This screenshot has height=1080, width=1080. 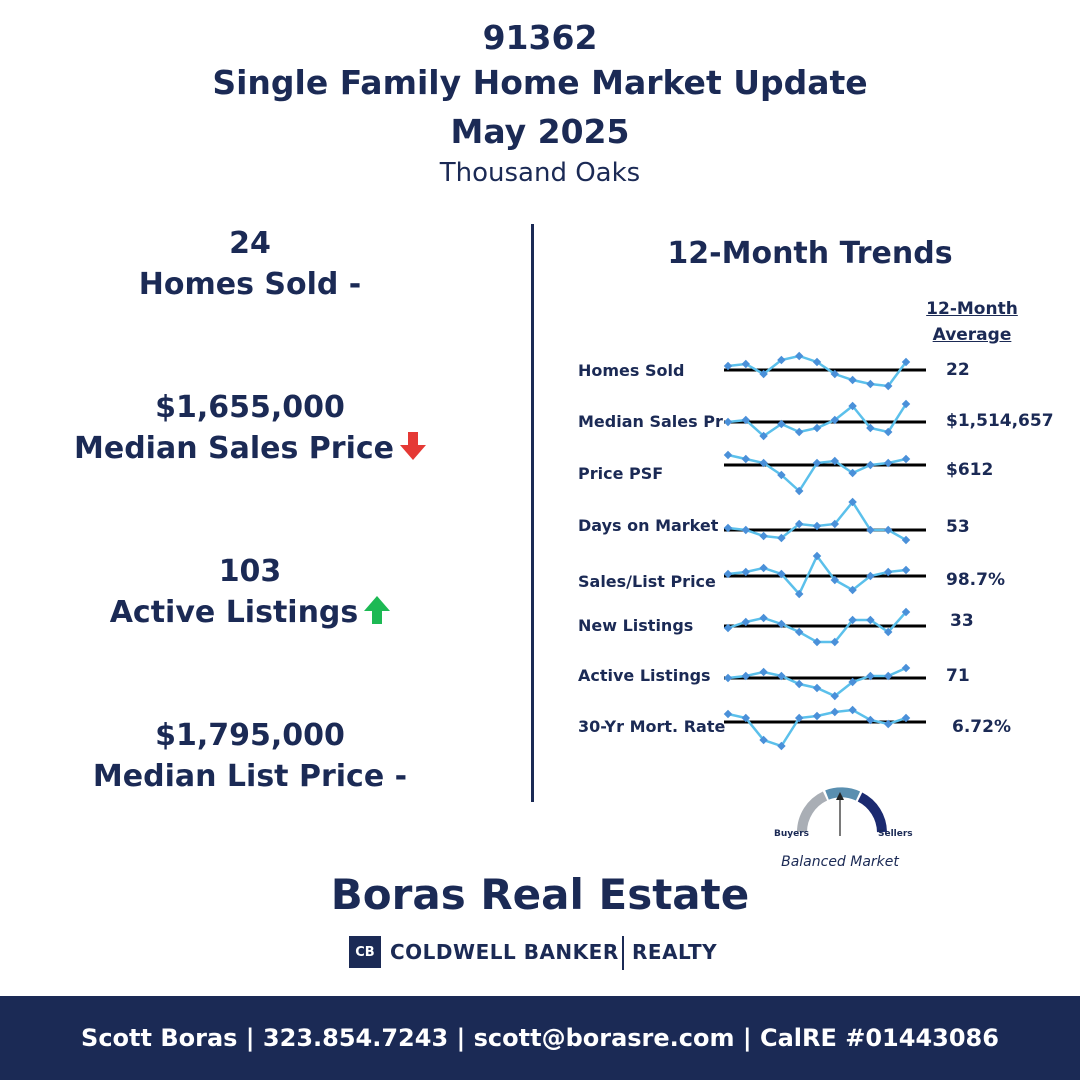 I want to click on sparklines, so click(x=824, y=551).